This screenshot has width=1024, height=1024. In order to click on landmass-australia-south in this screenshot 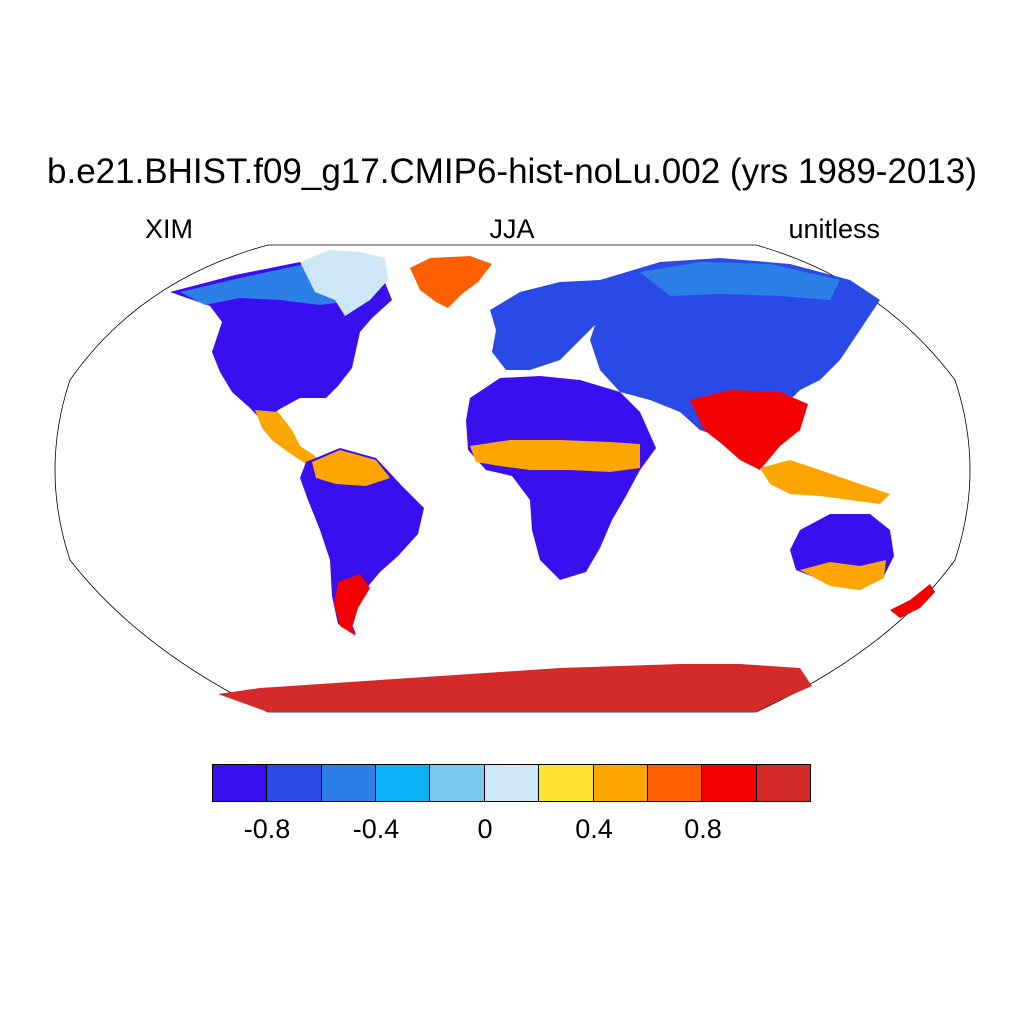, I will do `click(843, 575)`.